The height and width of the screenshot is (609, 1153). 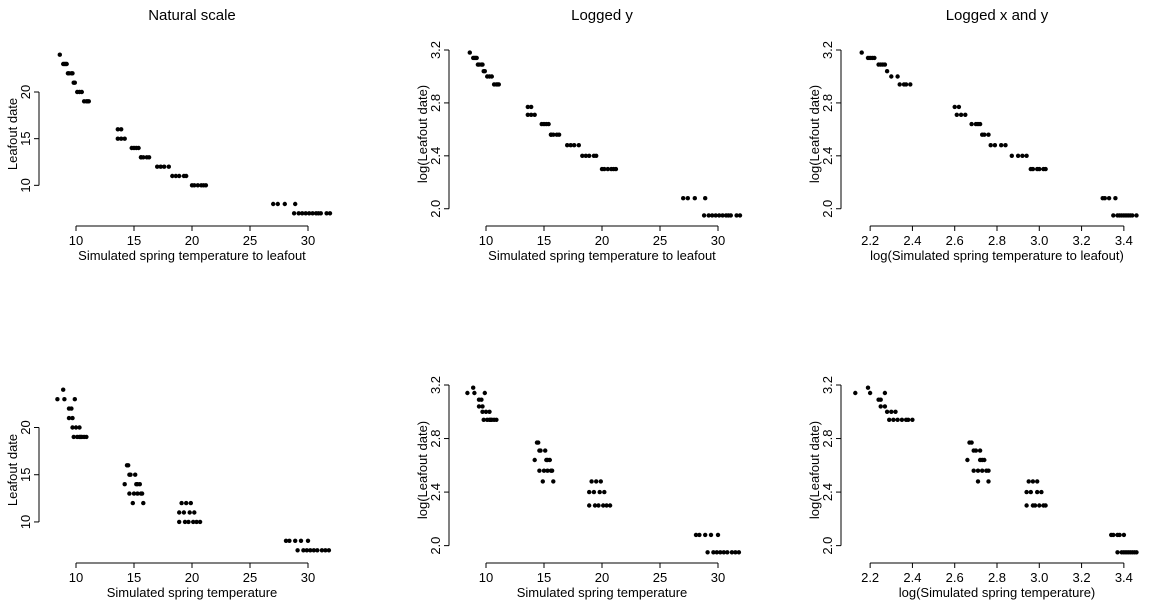 What do you see at coordinates (250, 577) in the screenshot?
I see `x-tick-label: 25` at bounding box center [250, 577].